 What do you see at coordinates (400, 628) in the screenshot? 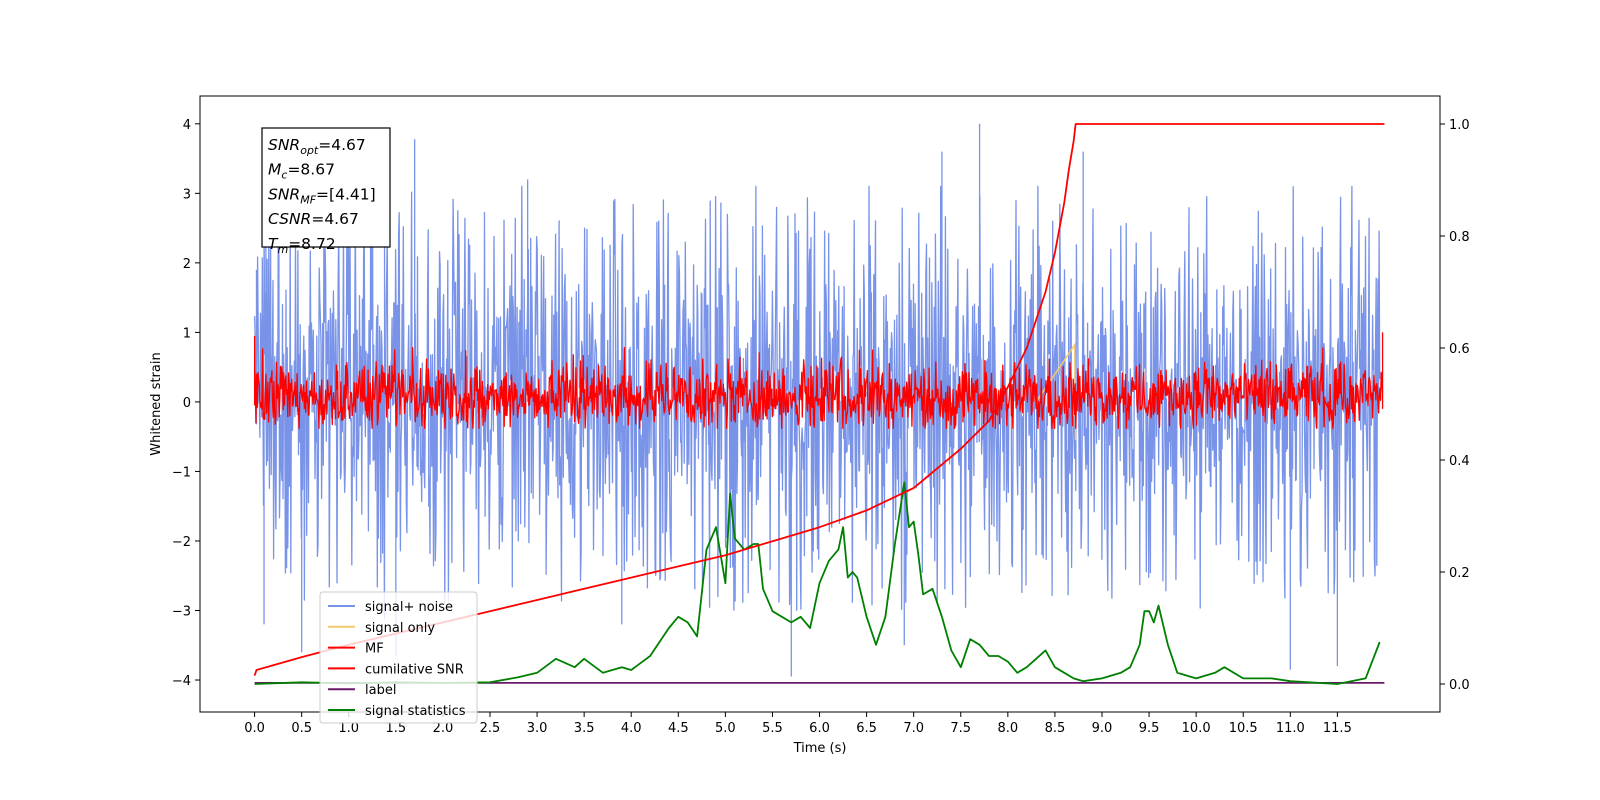
I see `legend-label: signal only` at bounding box center [400, 628].